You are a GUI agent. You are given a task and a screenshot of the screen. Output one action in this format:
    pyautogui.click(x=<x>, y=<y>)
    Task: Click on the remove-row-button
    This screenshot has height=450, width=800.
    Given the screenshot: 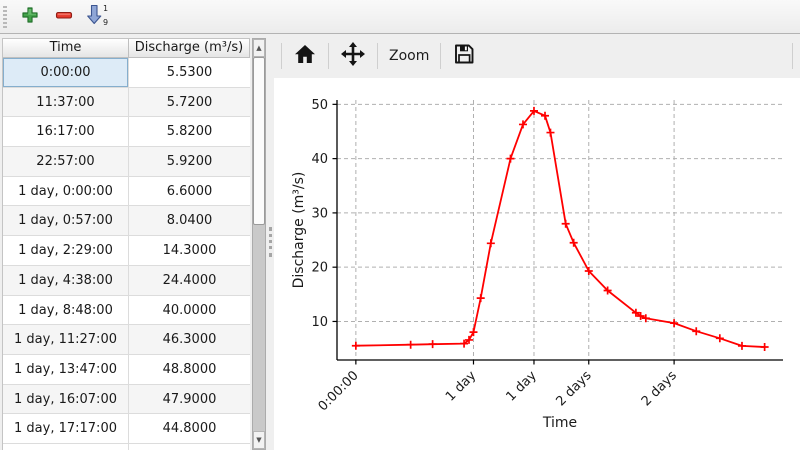 What is the action you would take?
    pyautogui.click(x=64, y=17)
    